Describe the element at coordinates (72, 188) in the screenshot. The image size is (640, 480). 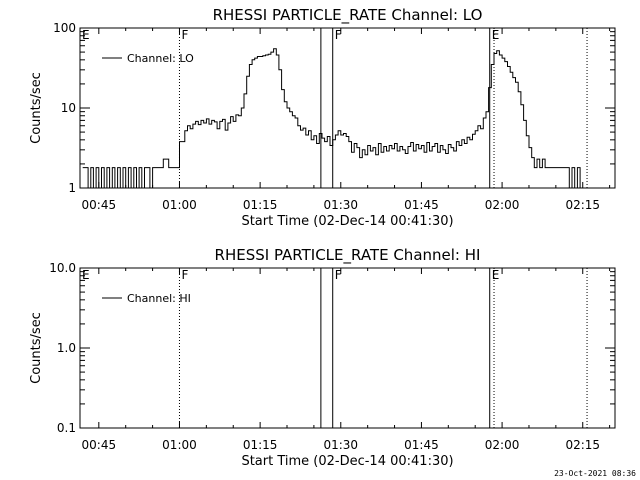
I see `y-tick-label: 1` at that location.